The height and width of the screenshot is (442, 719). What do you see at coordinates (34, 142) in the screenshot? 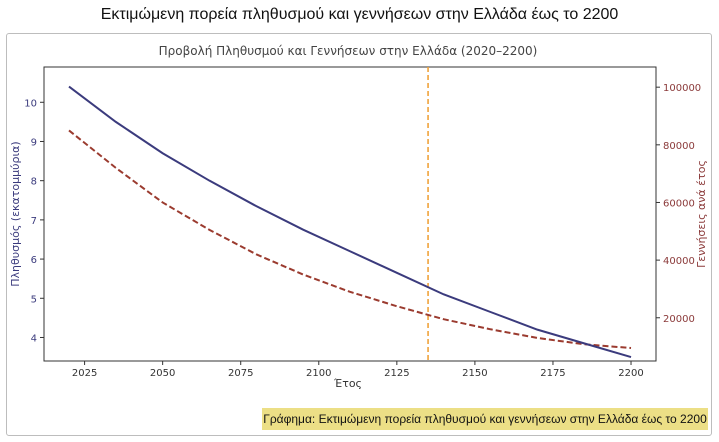
I see `y-tick-label: 9` at bounding box center [34, 142].